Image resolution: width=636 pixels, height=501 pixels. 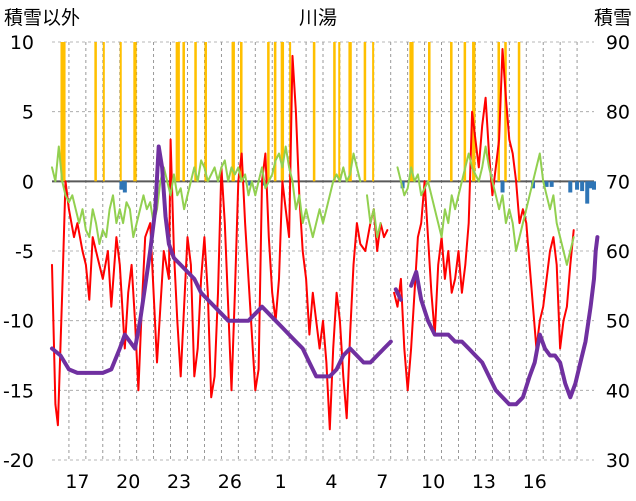 What do you see at coordinates (618, 461) in the screenshot?
I see `right-tick-label: 30` at bounding box center [618, 461].